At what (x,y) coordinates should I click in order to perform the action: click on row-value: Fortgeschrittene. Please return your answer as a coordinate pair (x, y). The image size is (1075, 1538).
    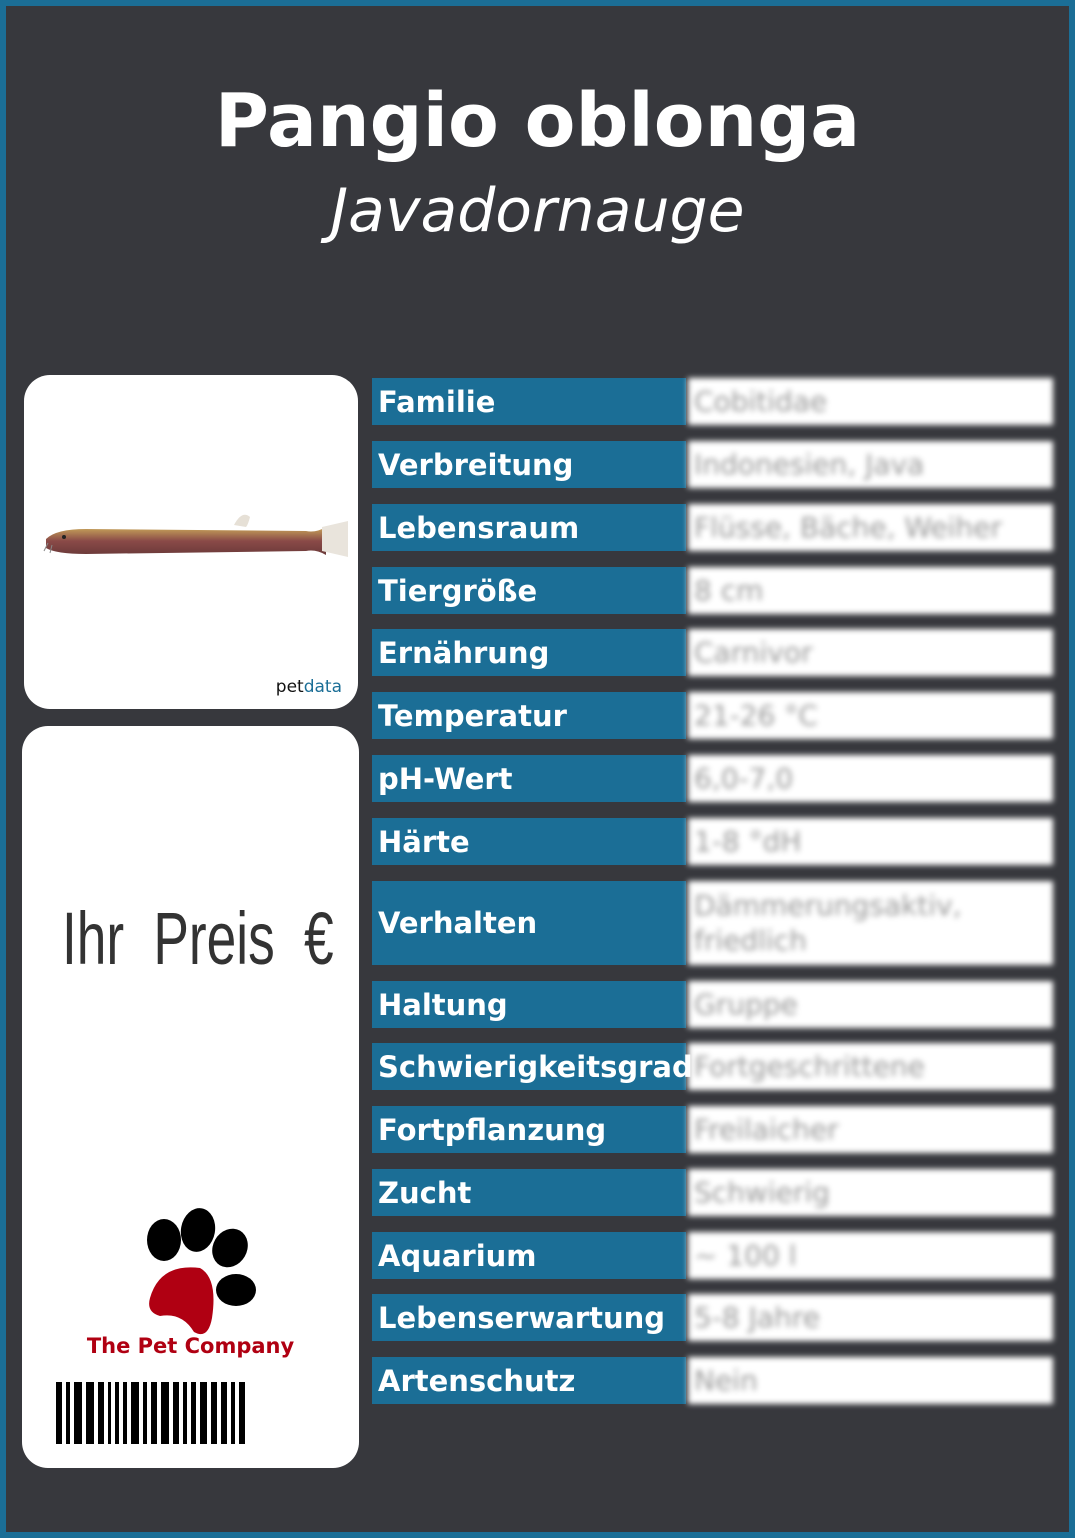
    Looking at the image, I should click on (870, 1066).